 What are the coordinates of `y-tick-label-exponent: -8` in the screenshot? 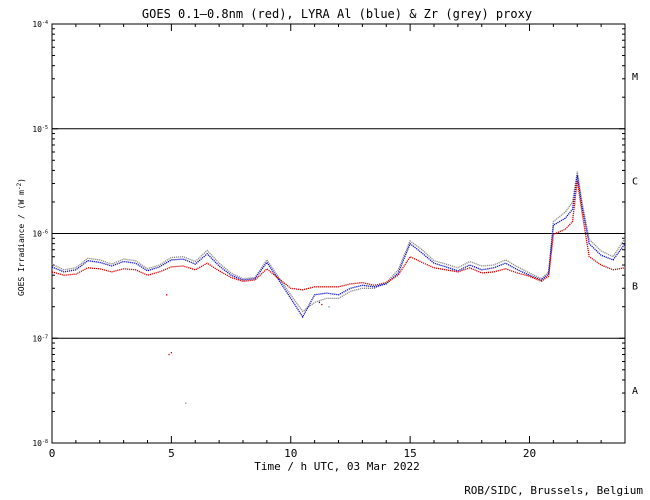 It's located at (45, 442).